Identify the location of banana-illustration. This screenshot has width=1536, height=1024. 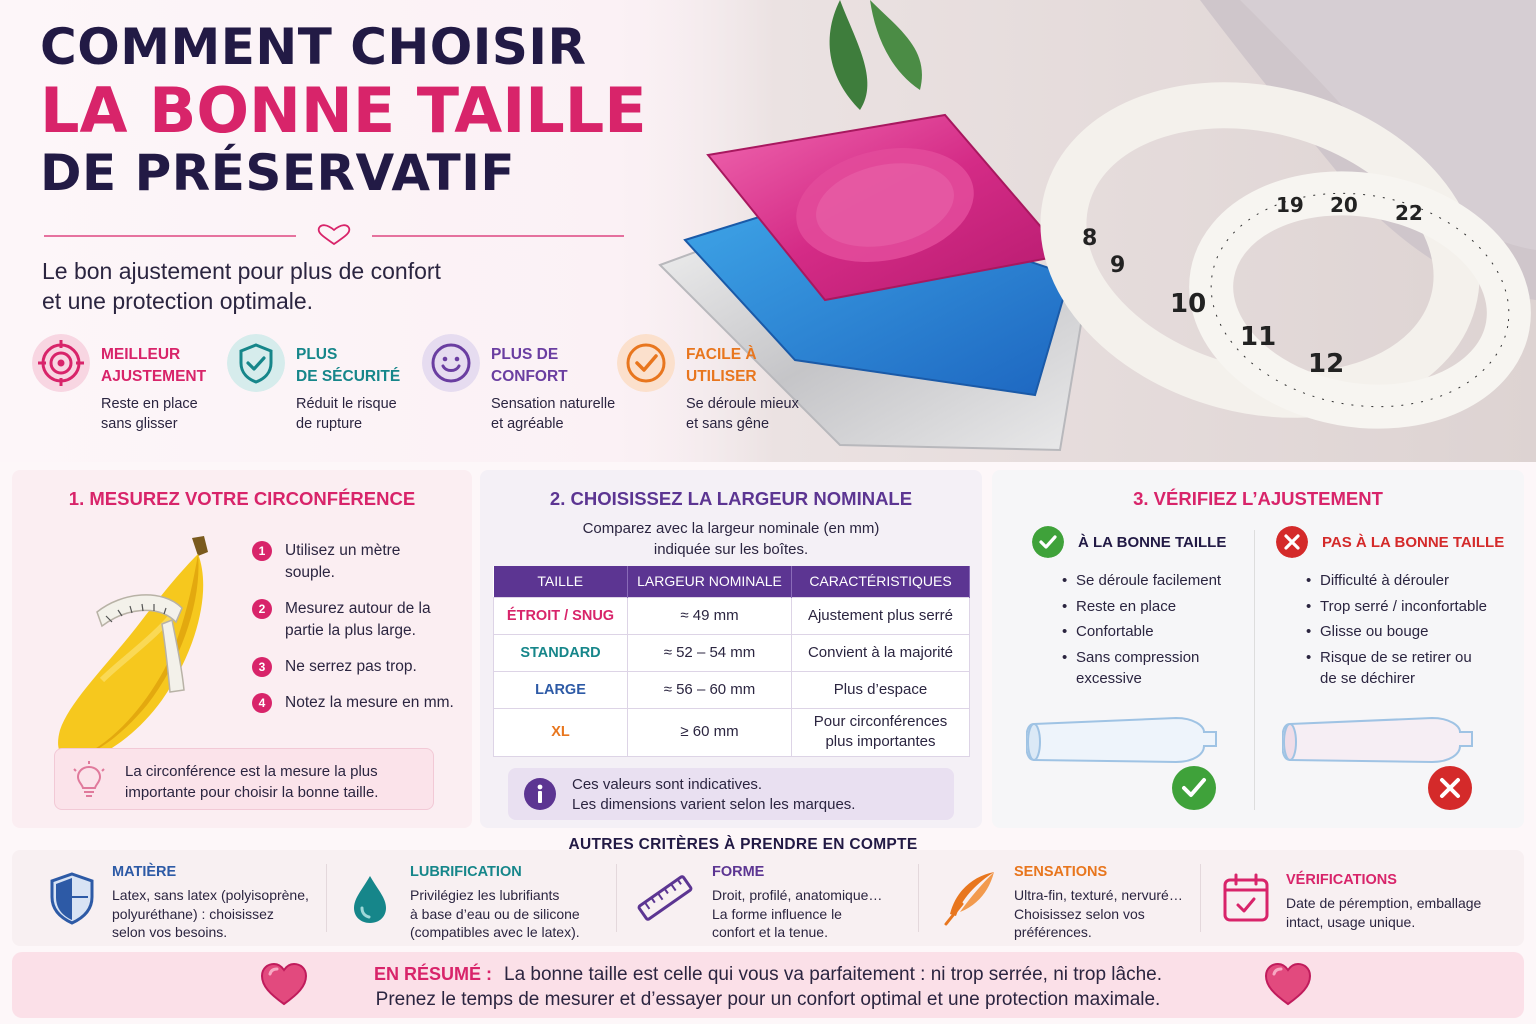
(133, 648).